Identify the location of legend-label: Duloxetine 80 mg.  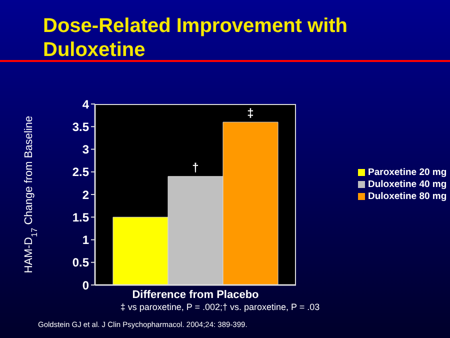
(407, 196).